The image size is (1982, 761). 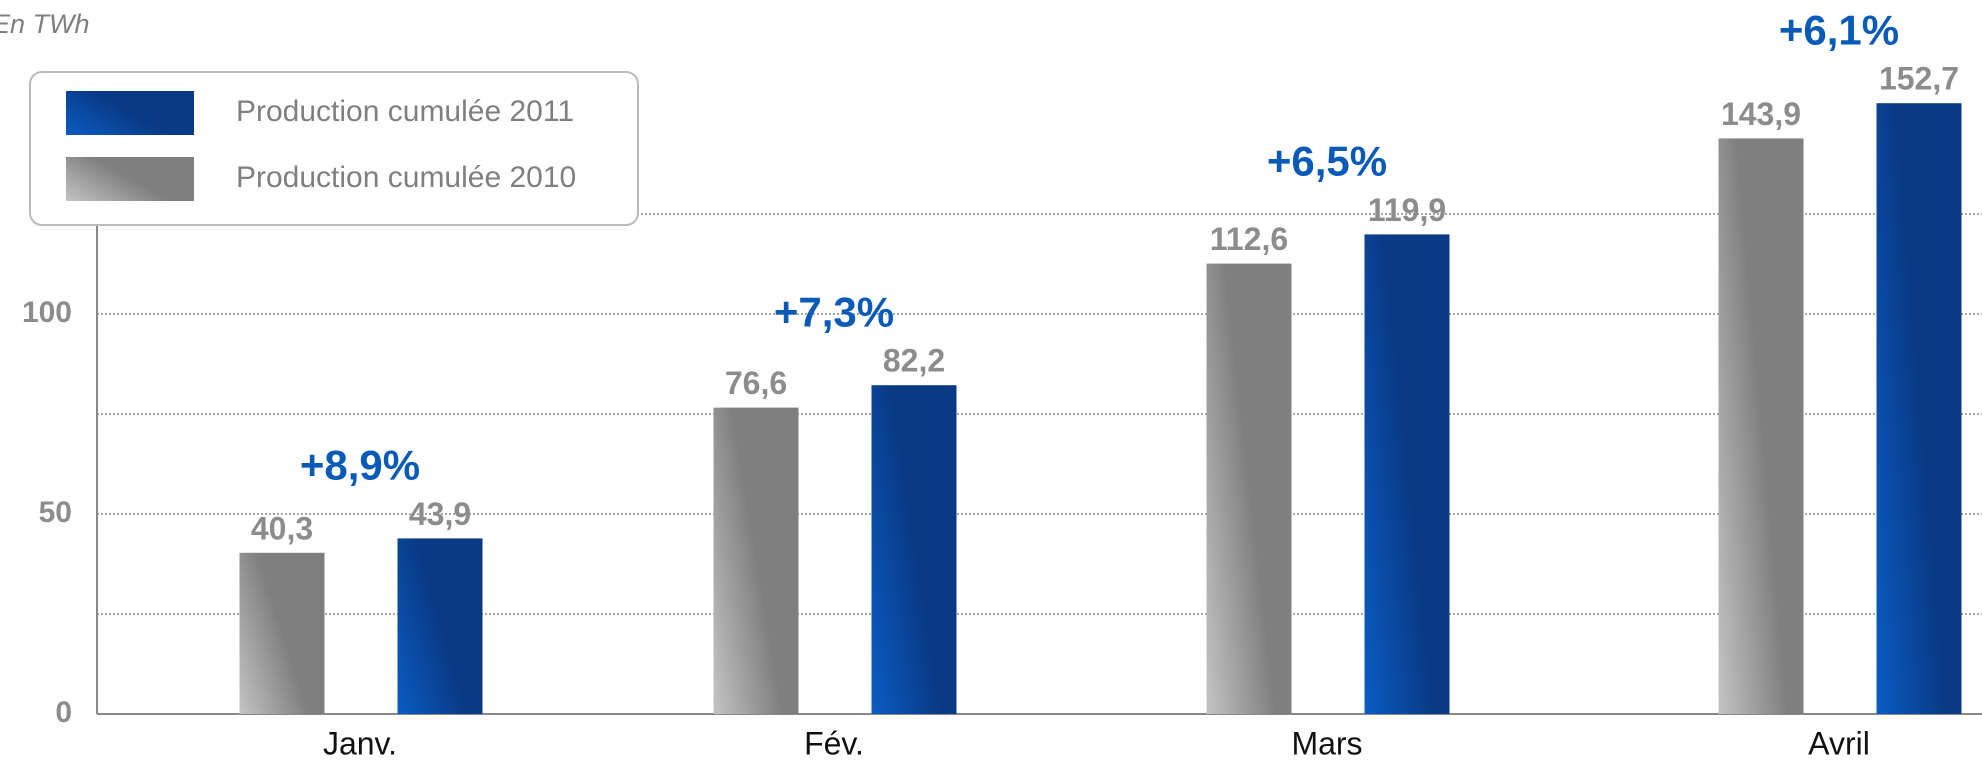 What do you see at coordinates (1839, 29) in the screenshot?
I see `annotation: +6,1%` at bounding box center [1839, 29].